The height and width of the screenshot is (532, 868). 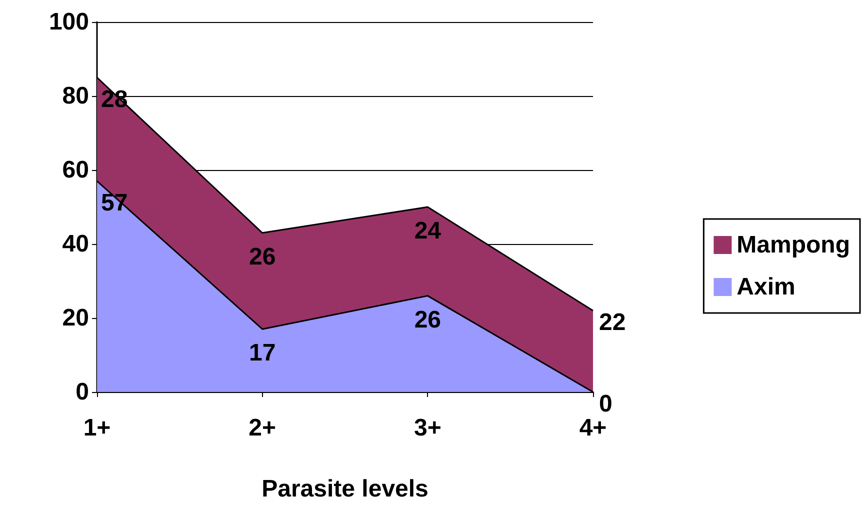 What do you see at coordinates (68, 22) in the screenshot?
I see `y-tick-label: 100` at bounding box center [68, 22].